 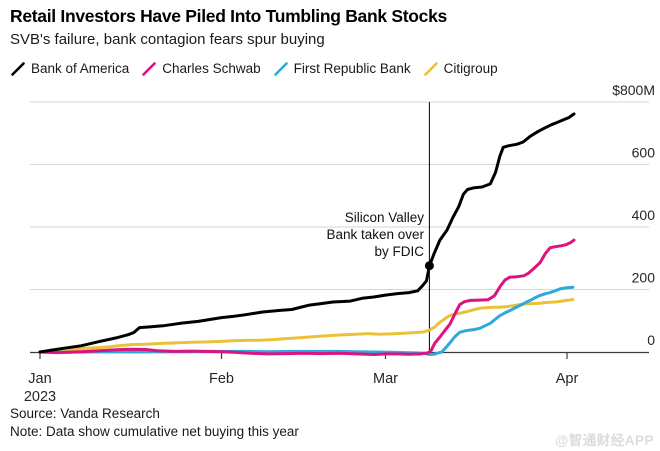 I want to click on event-annotation: Silicon Valley Bank taken over by FDIC, so click(x=375, y=234).